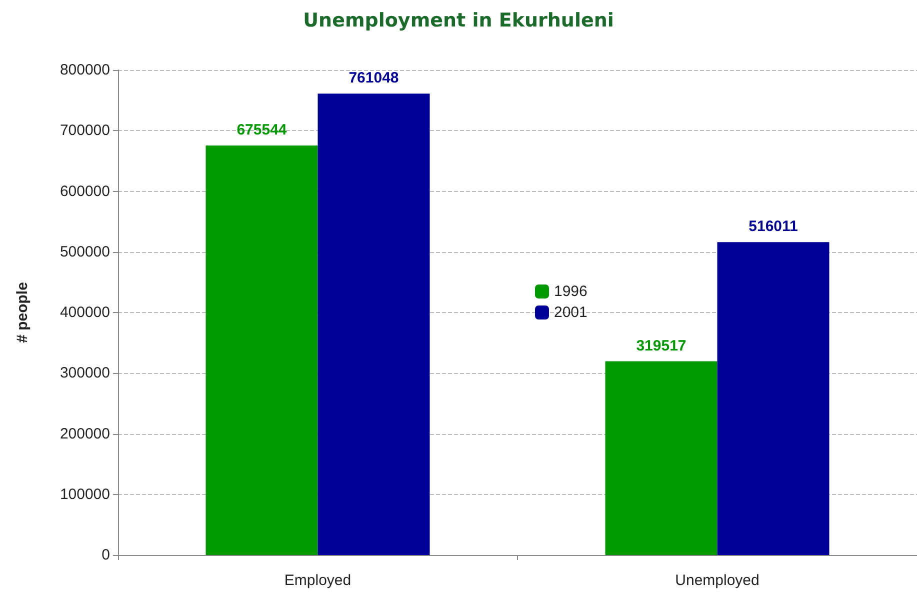  What do you see at coordinates (85, 373) in the screenshot?
I see `y-tick-label: 300000` at bounding box center [85, 373].